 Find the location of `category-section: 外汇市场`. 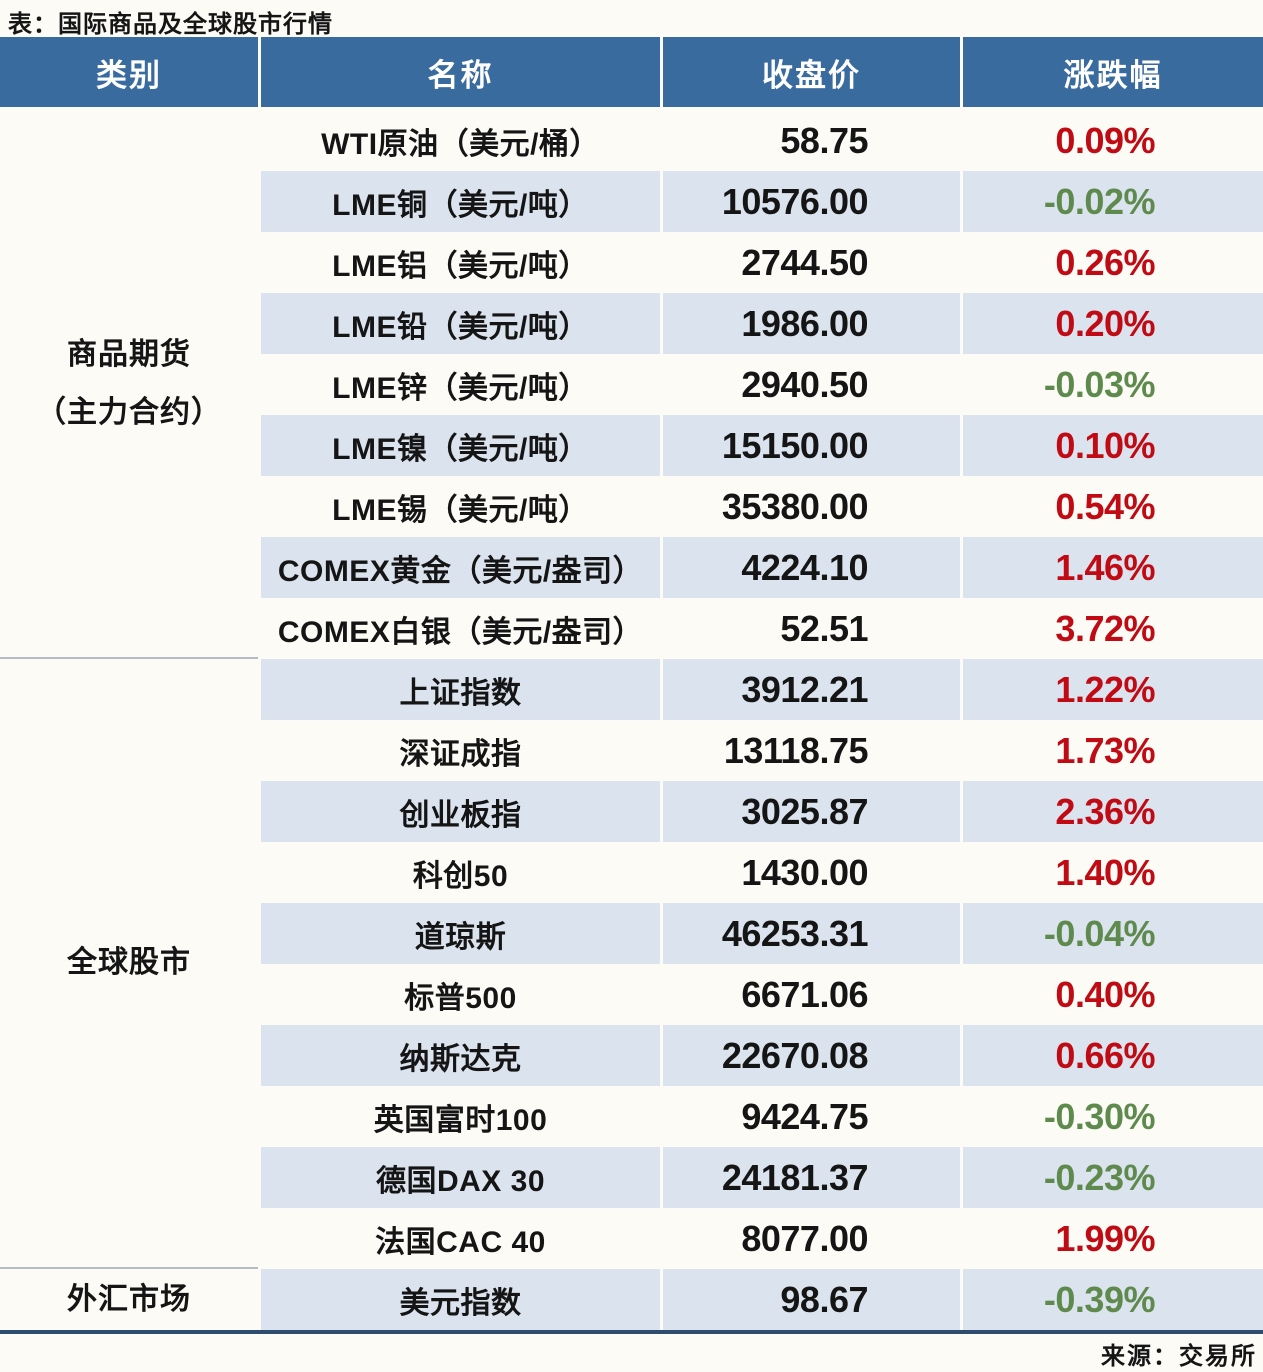

category-section: 外汇市场 is located at coordinates (129, 1299).